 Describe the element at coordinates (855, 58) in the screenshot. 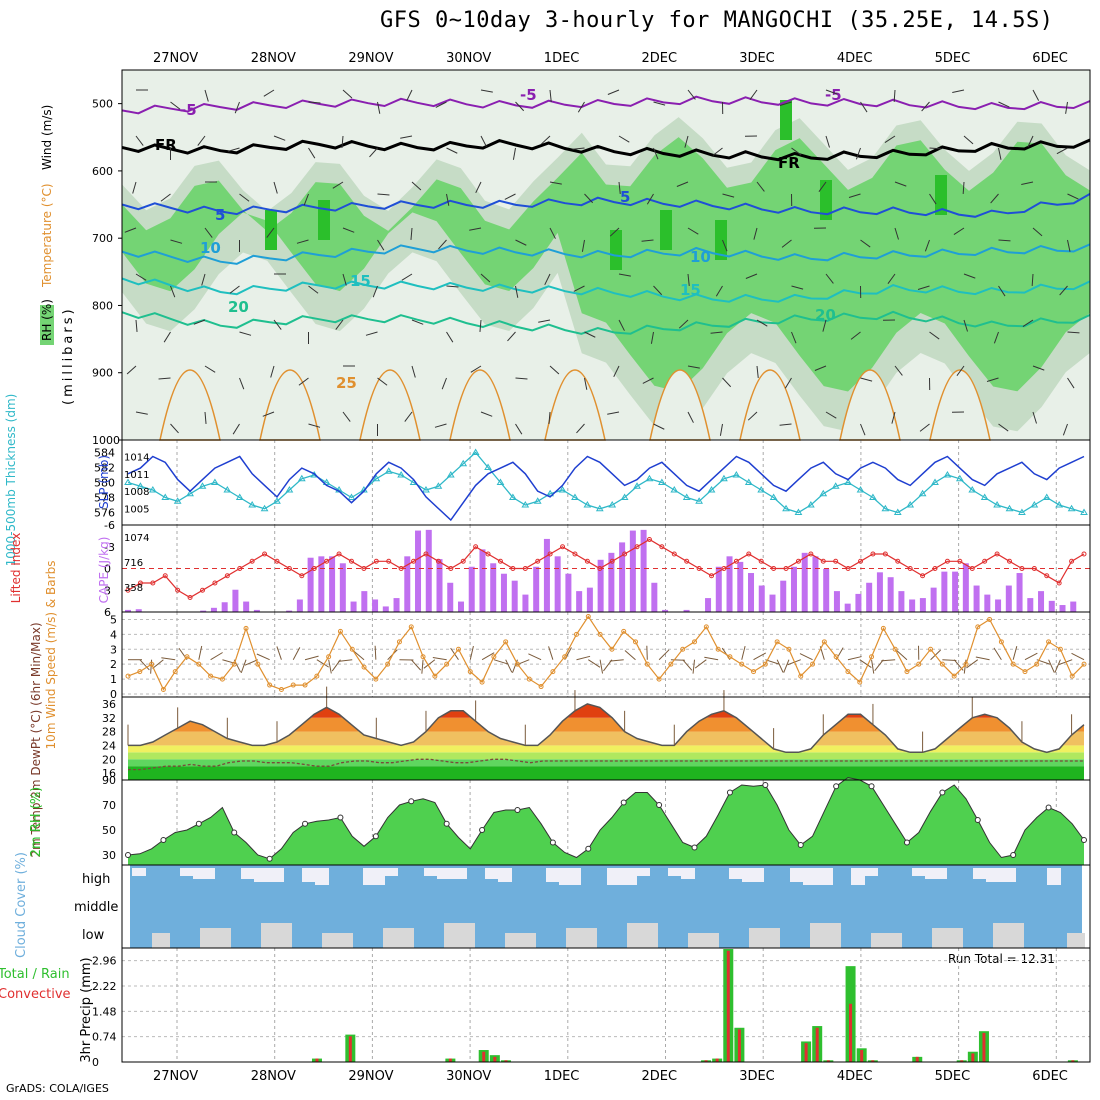

I see `date-label-top: 4DEC` at that location.